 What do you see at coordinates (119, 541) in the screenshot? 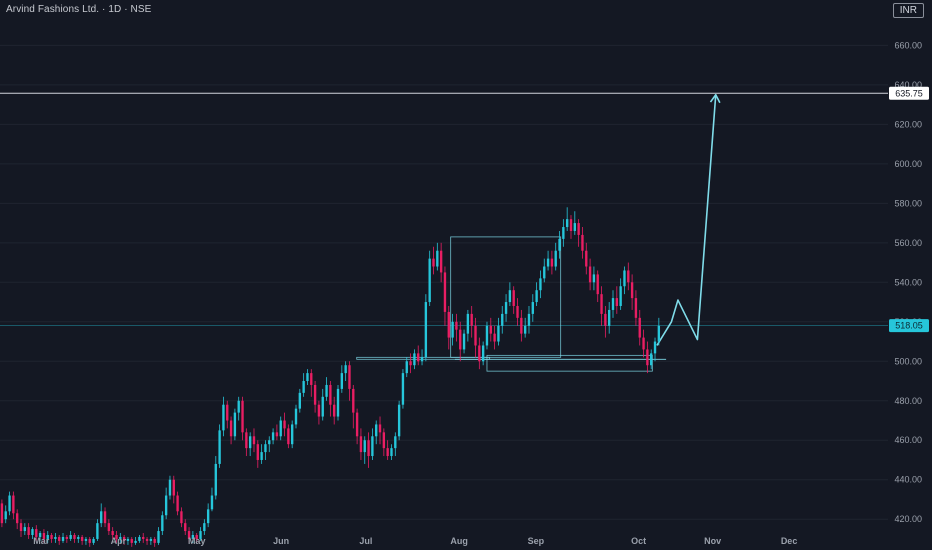
I see `x-tick-label: Apr` at bounding box center [119, 541].